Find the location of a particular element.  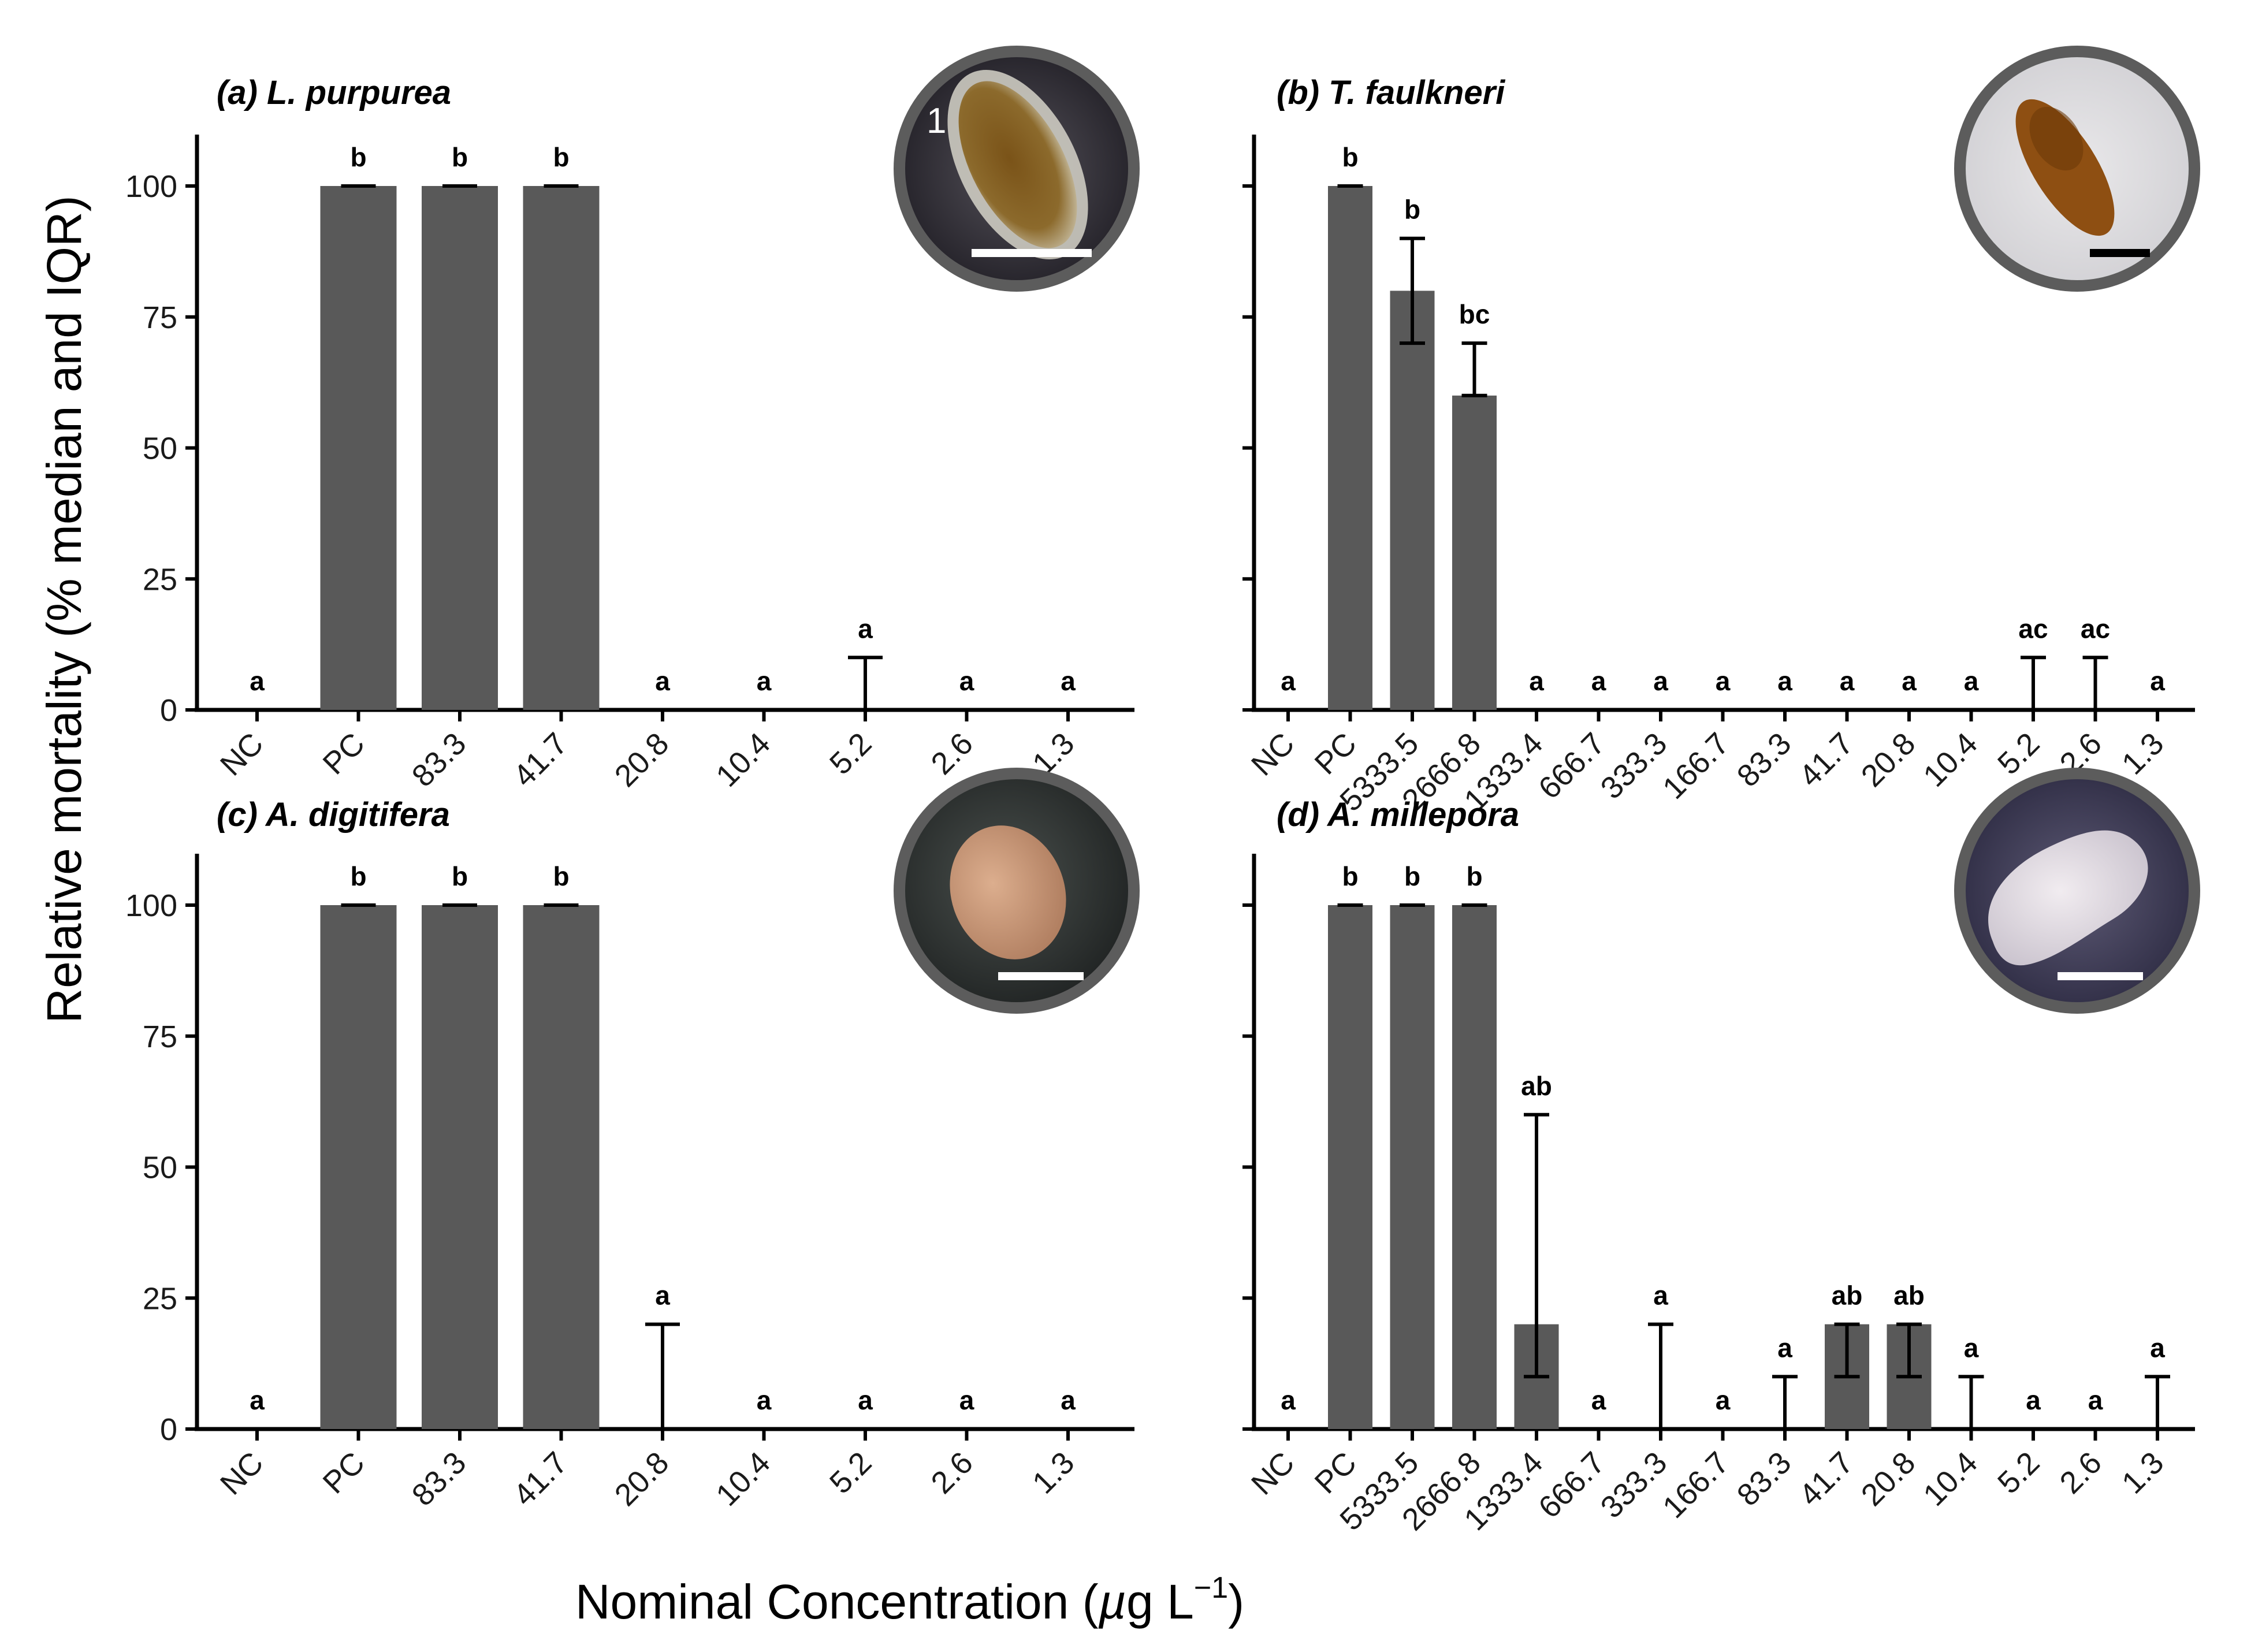

panel-d-inset-photo is located at coordinates (2077, 891).